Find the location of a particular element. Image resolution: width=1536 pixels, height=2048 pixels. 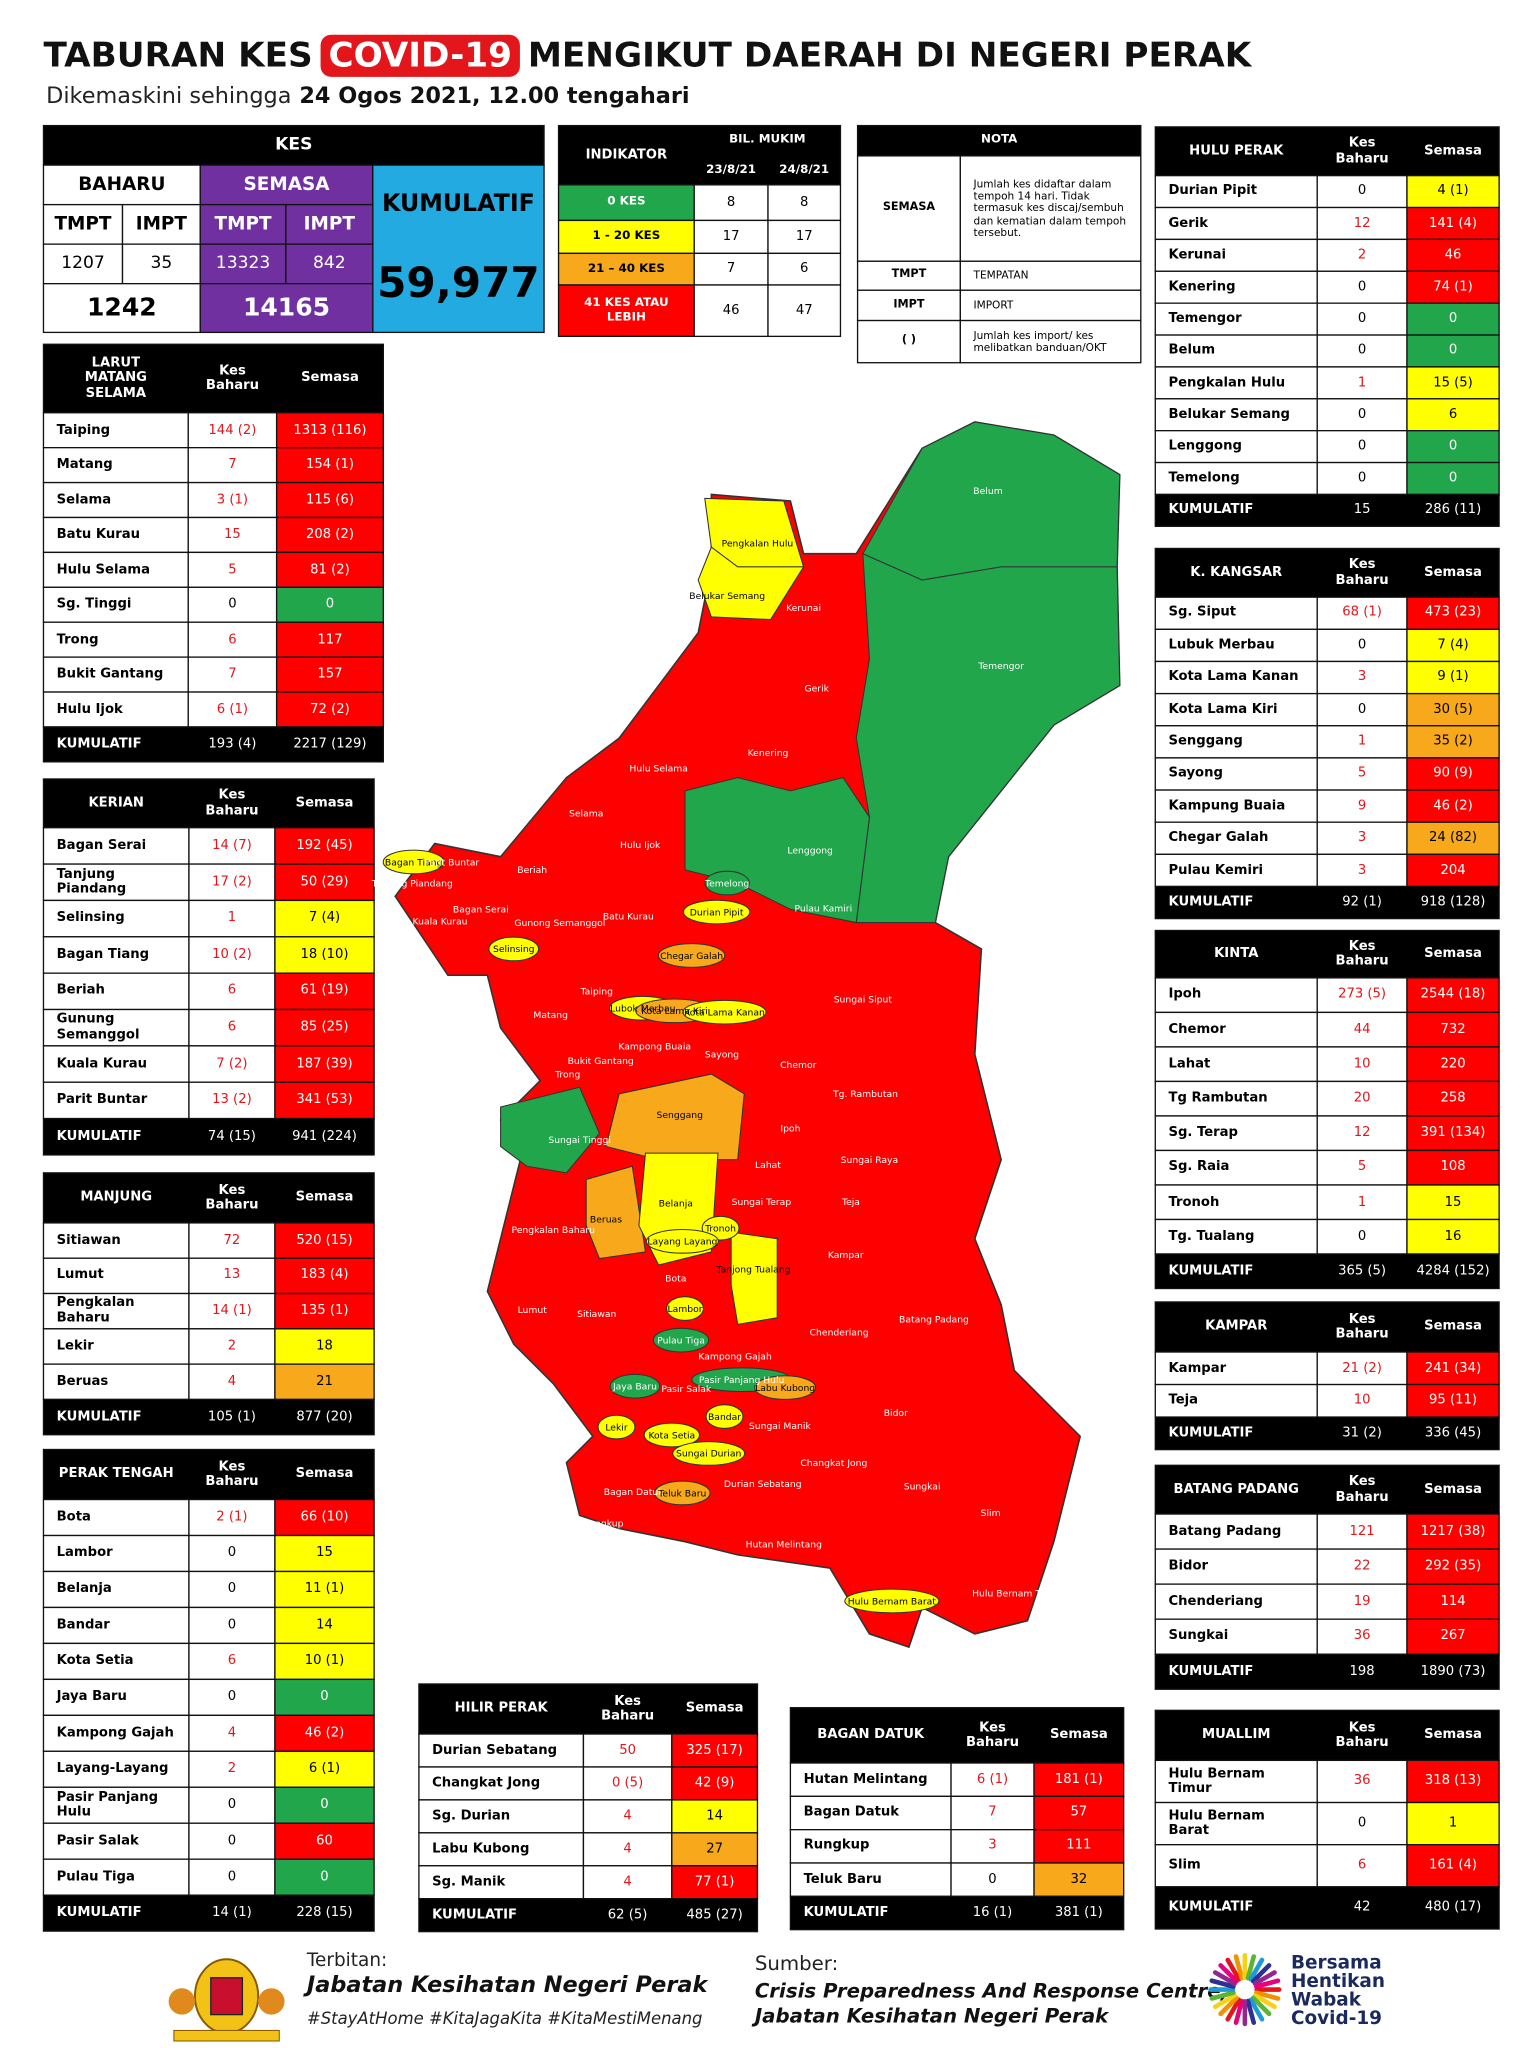

map-label: Bandar is located at coordinates (724, 1417).